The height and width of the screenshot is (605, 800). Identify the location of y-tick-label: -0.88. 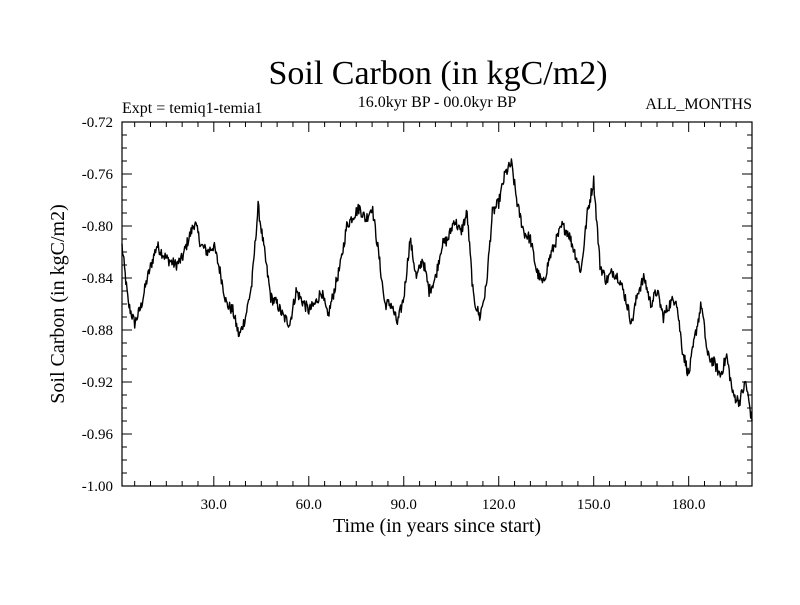
(97, 331).